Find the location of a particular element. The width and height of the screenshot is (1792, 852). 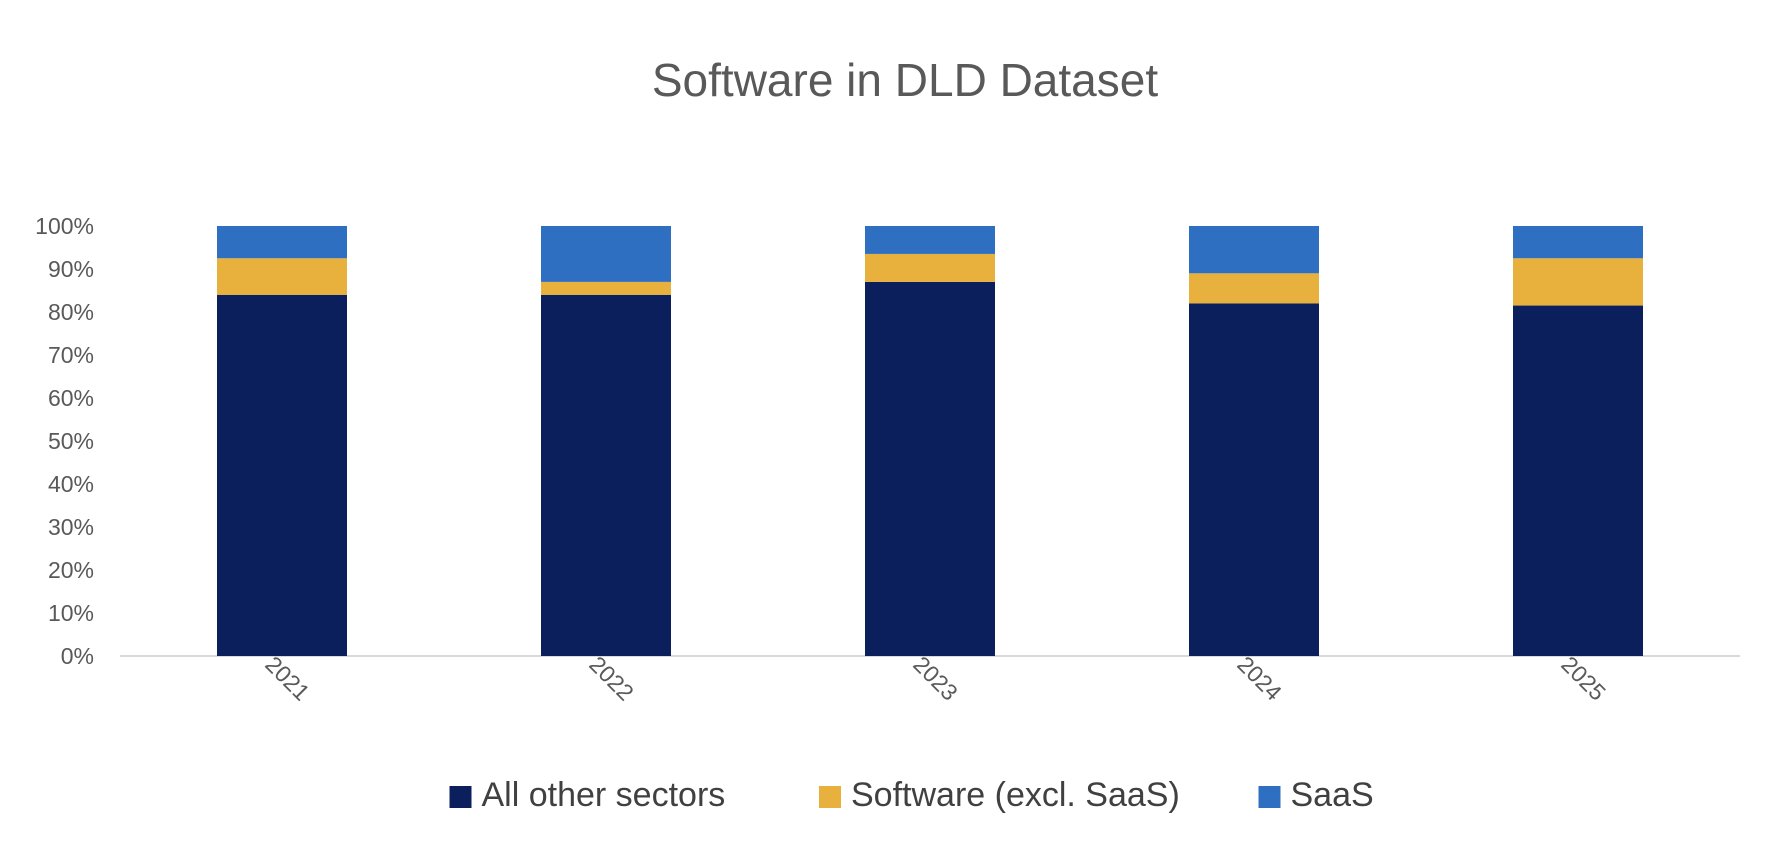

x-tick-label: 2024 is located at coordinates (1259, 678).